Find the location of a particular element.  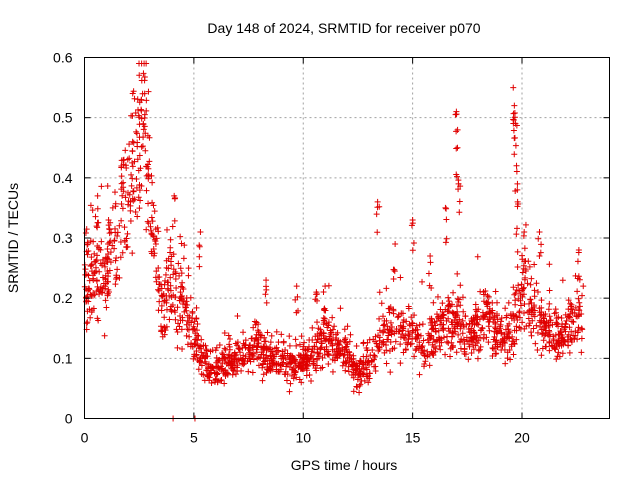

y-tick-label: 0.3 is located at coordinates (63, 238).